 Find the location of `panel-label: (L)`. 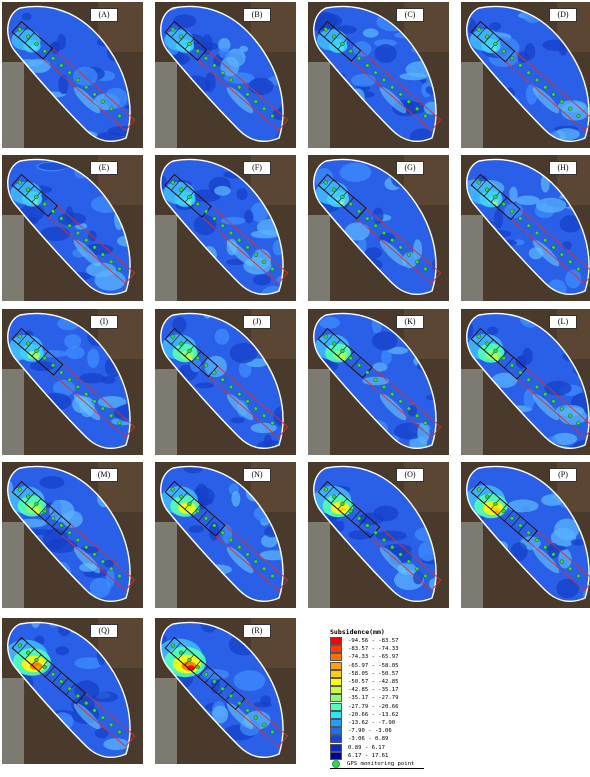

panel-label: (L) is located at coordinates (563, 322).